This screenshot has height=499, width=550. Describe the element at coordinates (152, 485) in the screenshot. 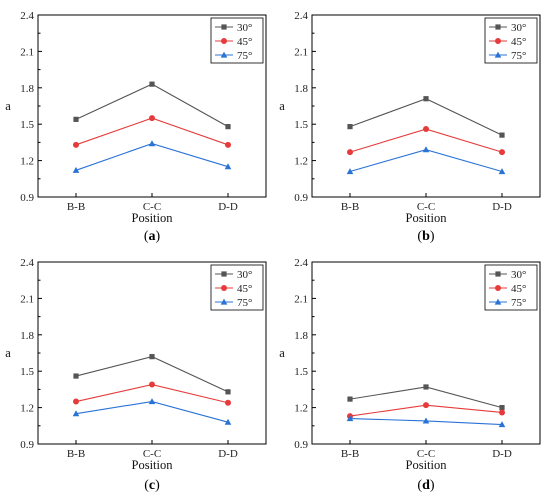

I see `panel-label: (c)` at that location.